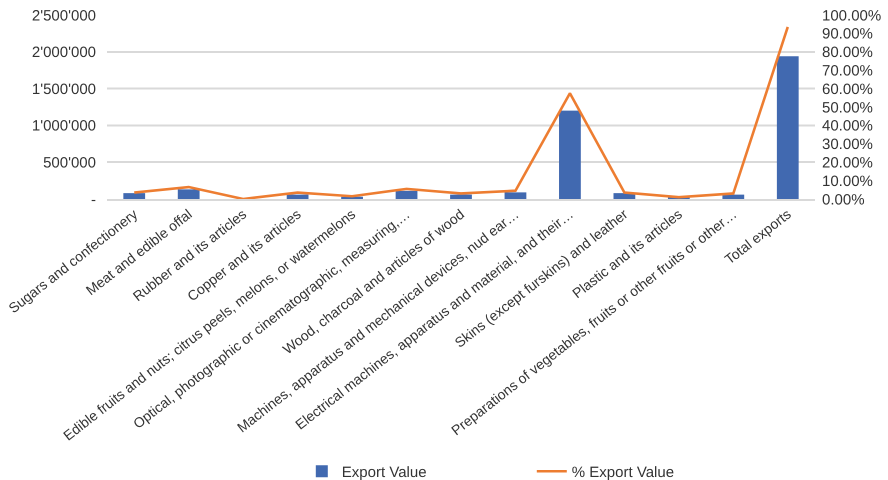 This screenshot has height=480, width=888. What do you see at coordinates (64, 126) in the screenshot?
I see `y-tick-label: 1'000'000` at bounding box center [64, 126].